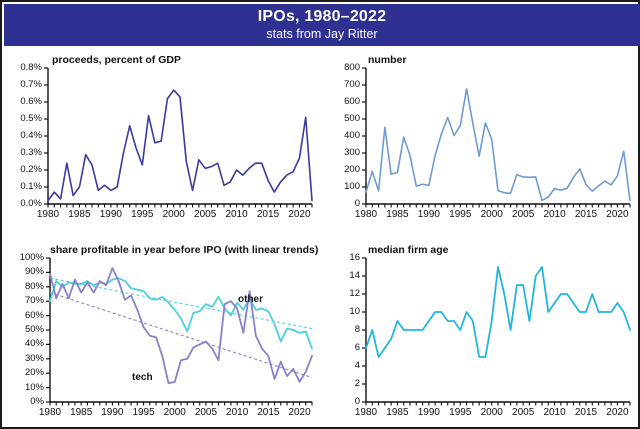  Describe the element at coordinates (34, 373) in the screenshot. I see `y-axis-tick-label: 20%` at that location.